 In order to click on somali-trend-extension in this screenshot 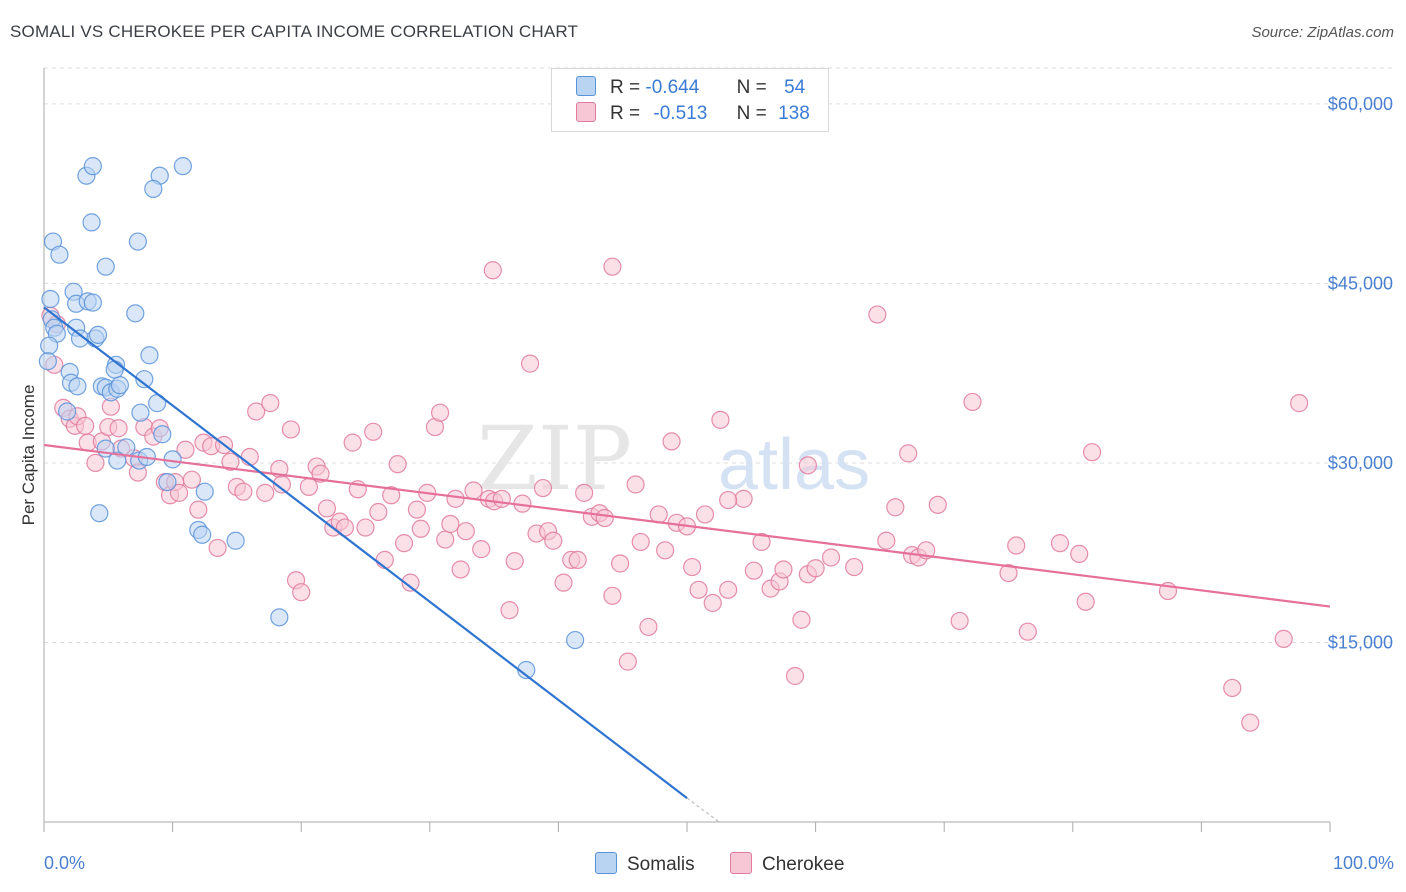, I will do `click(703, 810)`.